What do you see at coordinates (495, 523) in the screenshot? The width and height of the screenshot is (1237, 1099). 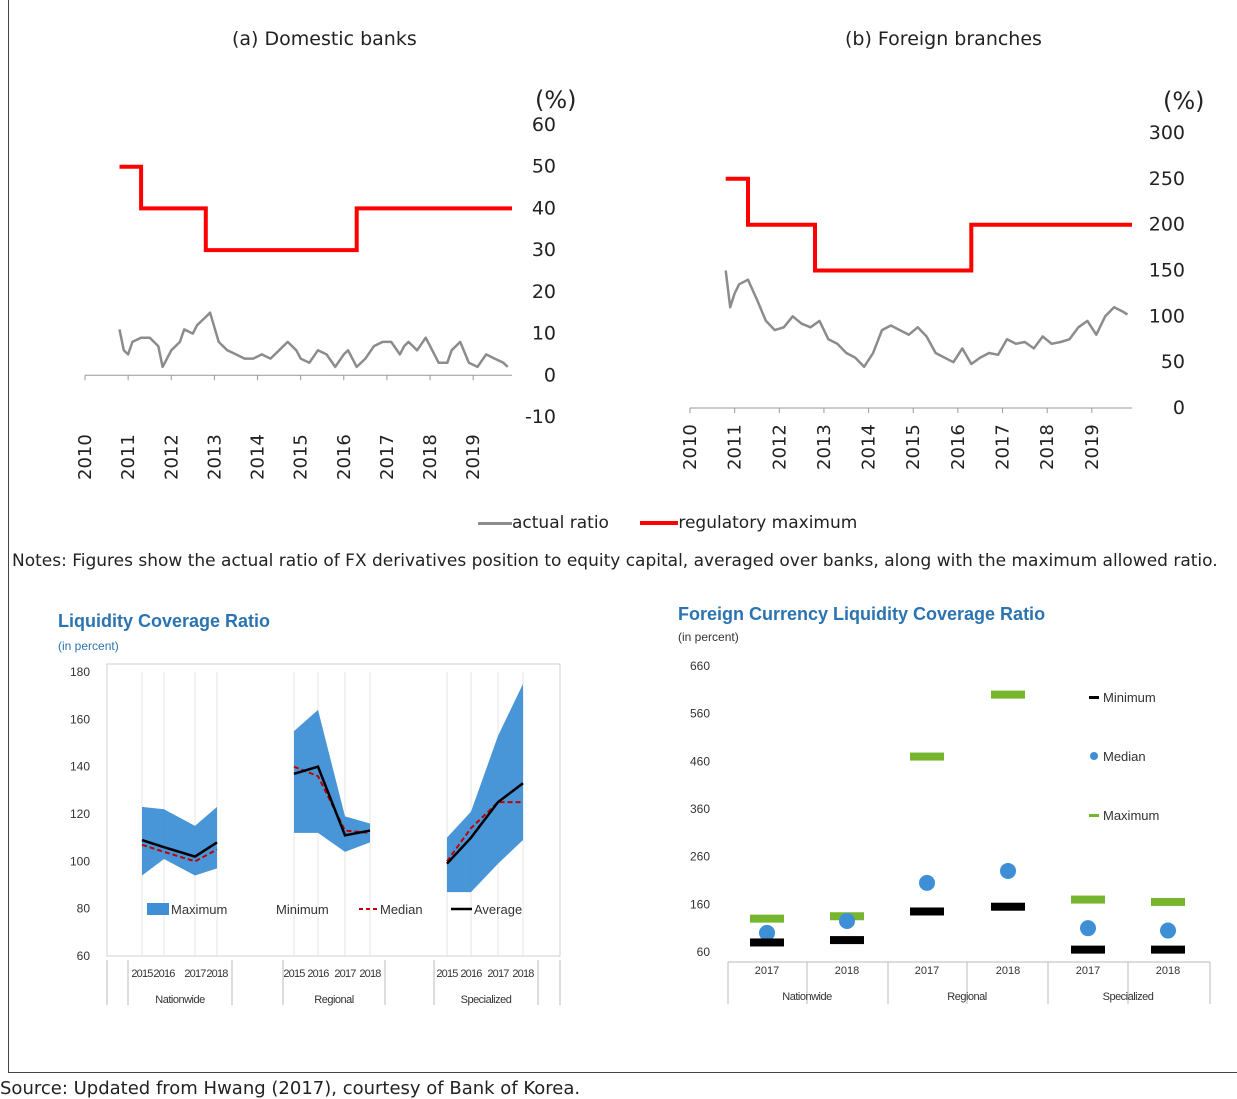 I see `actual-ratio-swatch` at bounding box center [495, 523].